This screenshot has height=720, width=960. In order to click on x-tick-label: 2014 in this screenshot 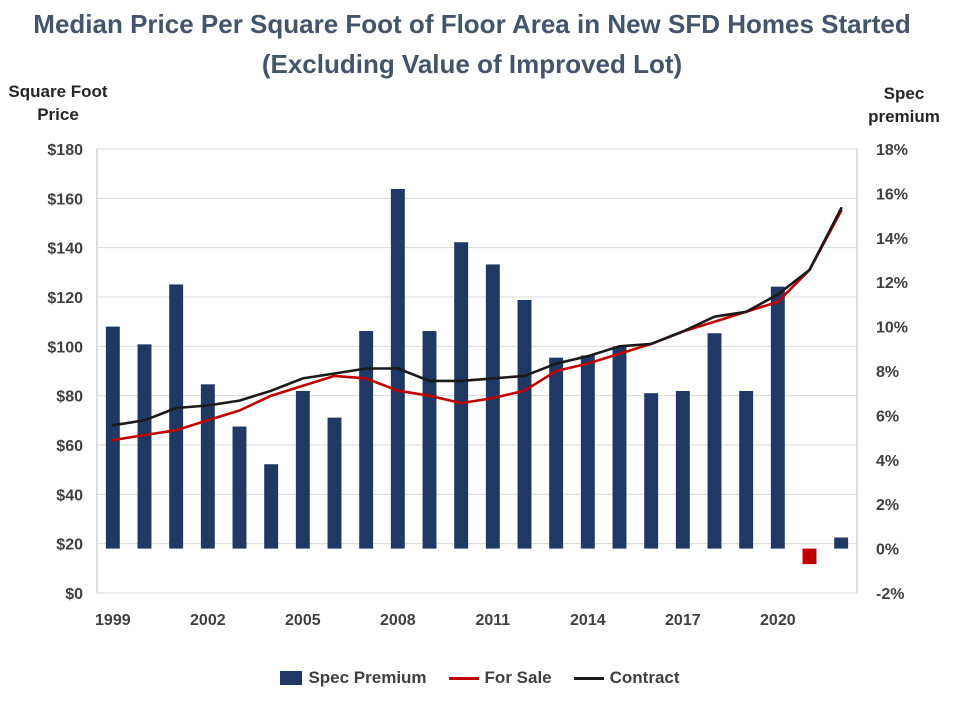, I will do `click(588, 620)`.